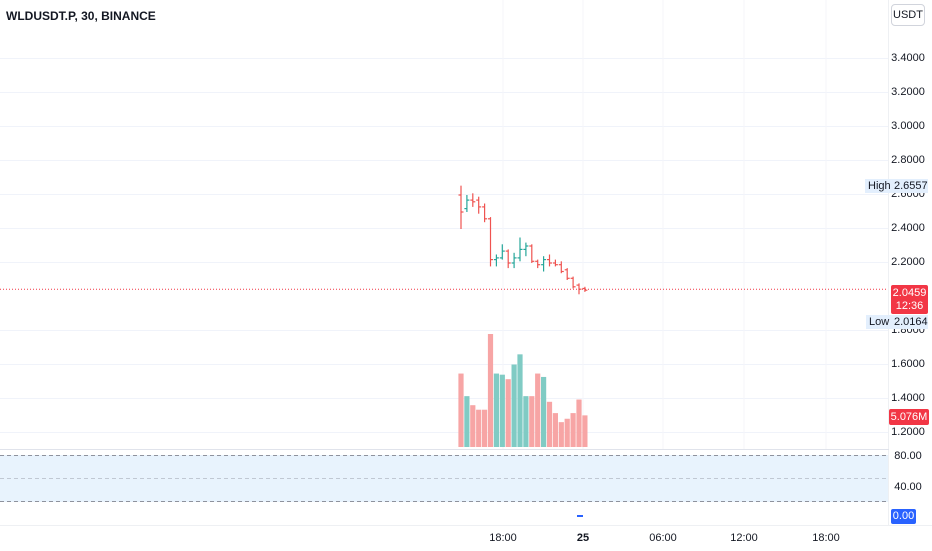 The width and height of the screenshot is (932, 551). I want to click on high-label: High, so click(879, 186).